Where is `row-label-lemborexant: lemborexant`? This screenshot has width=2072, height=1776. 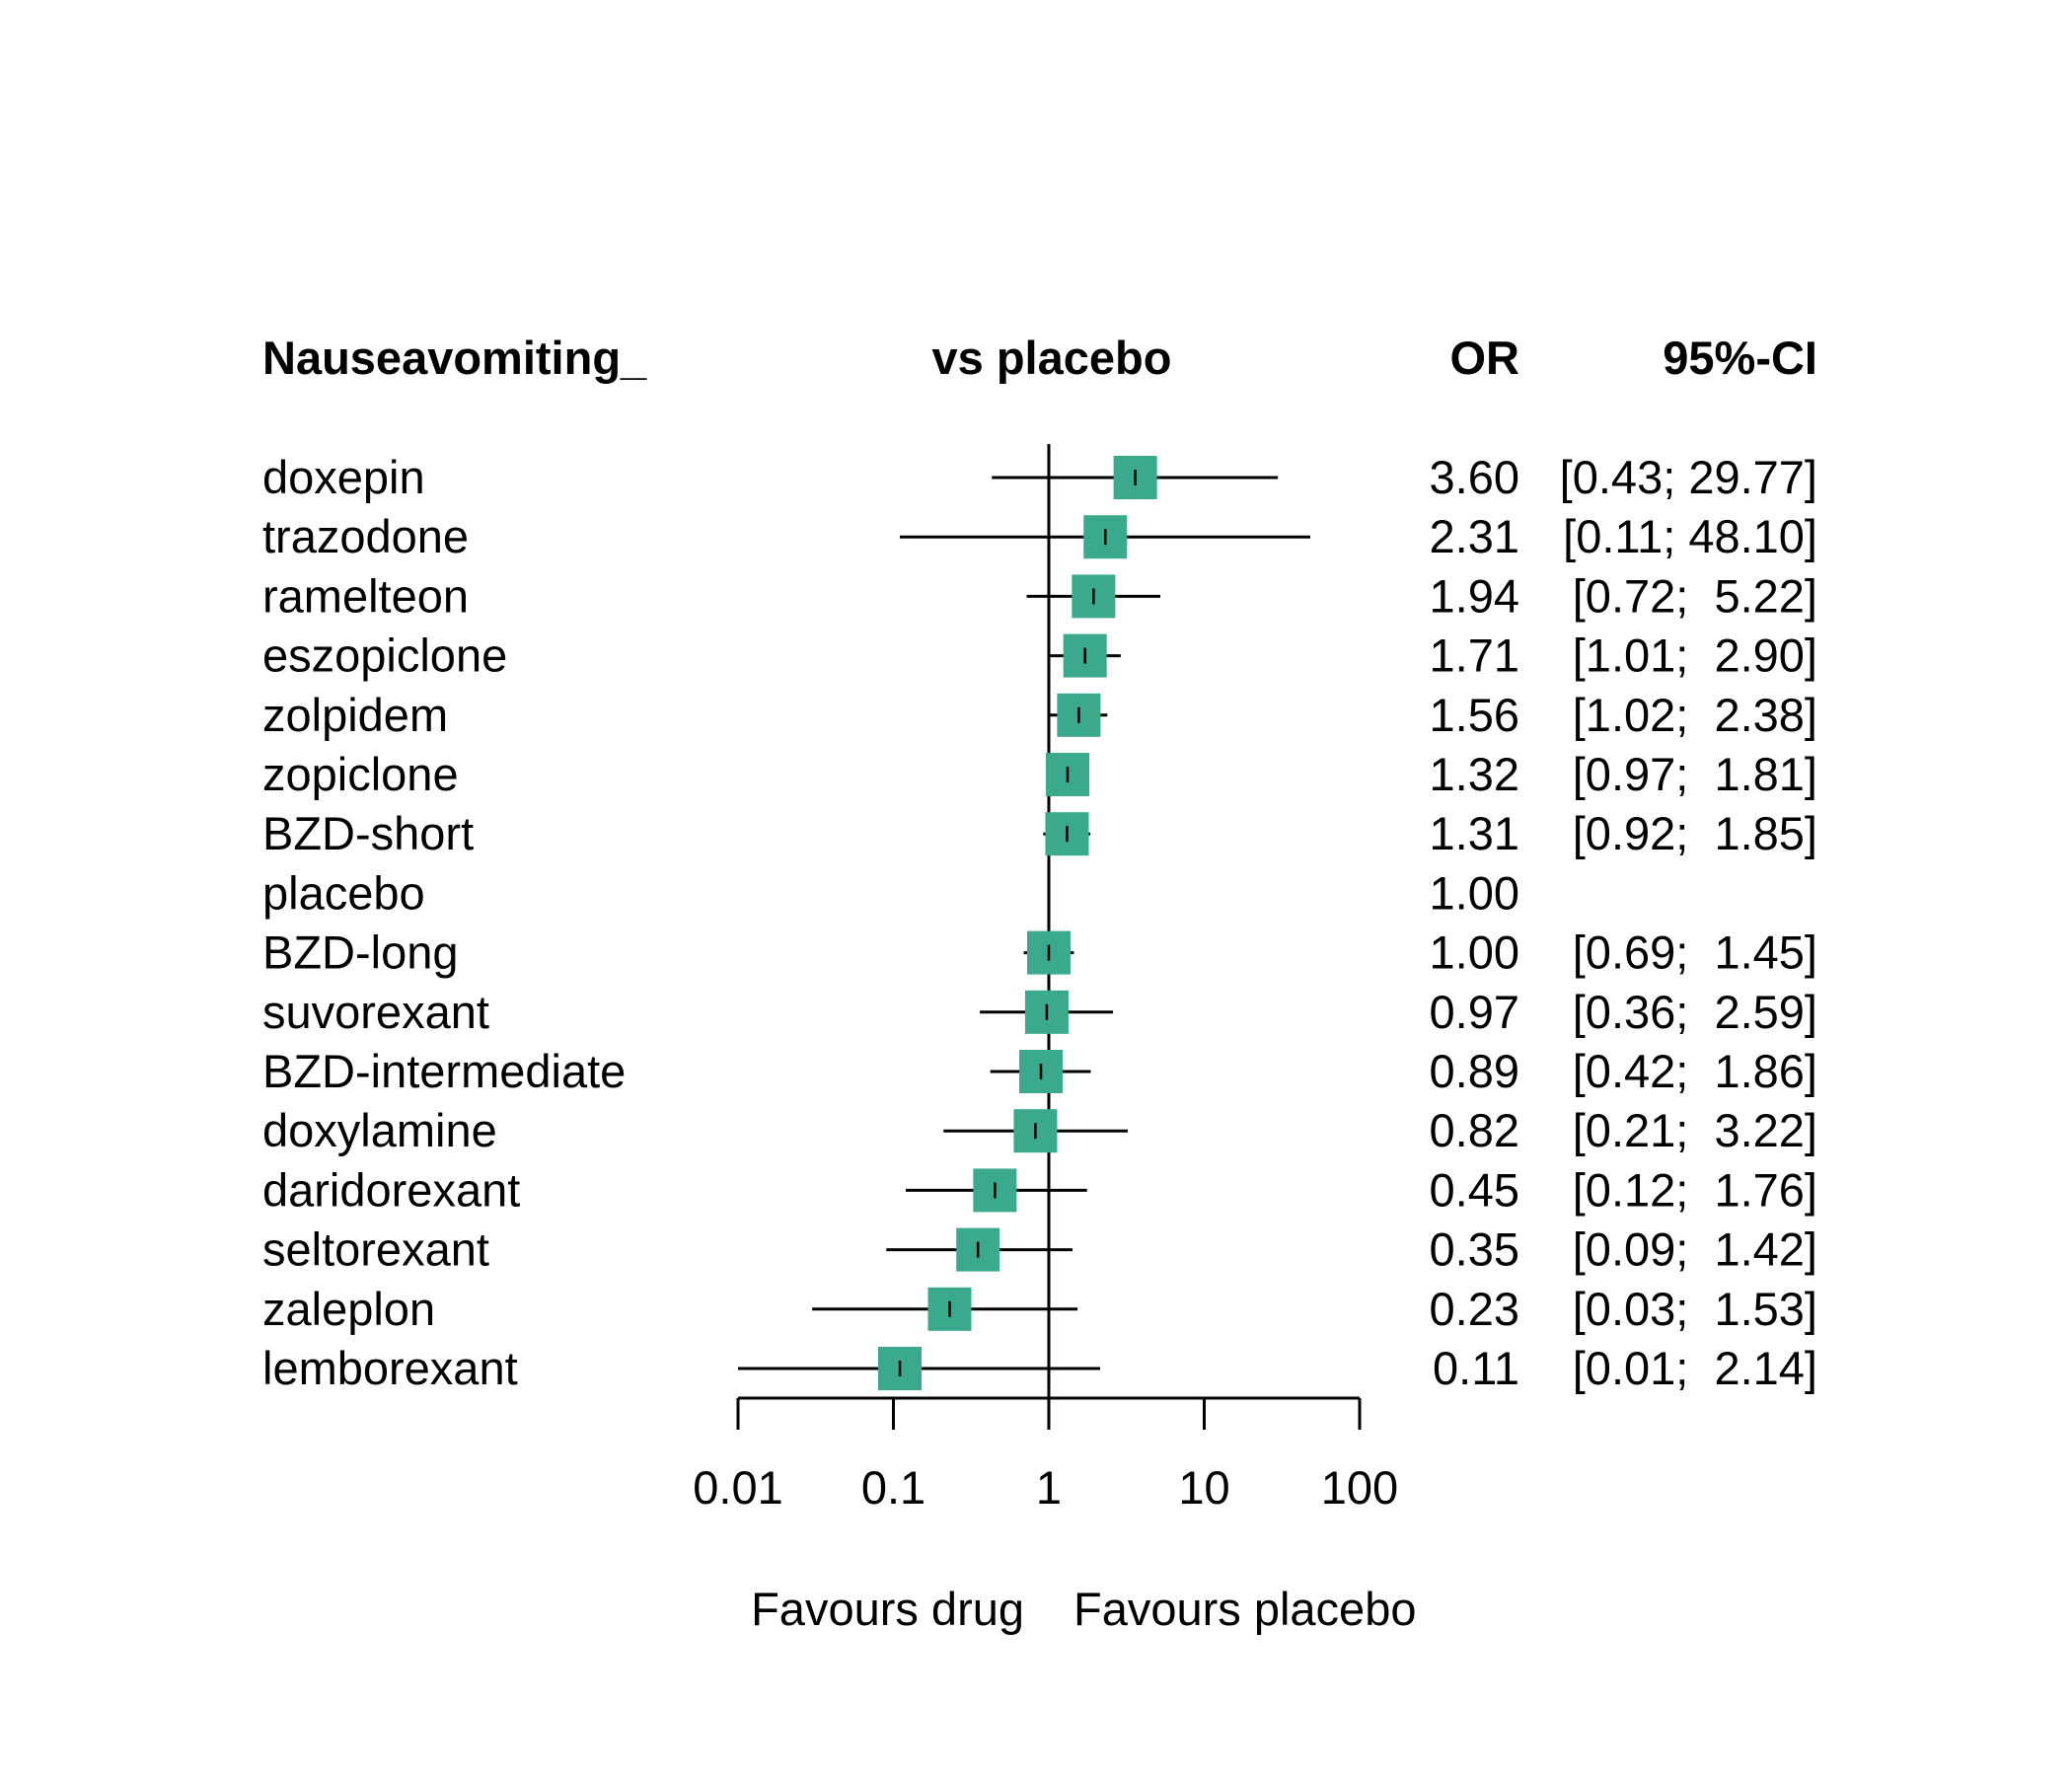 row-label-lemborexant: lemborexant is located at coordinates (390, 1368).